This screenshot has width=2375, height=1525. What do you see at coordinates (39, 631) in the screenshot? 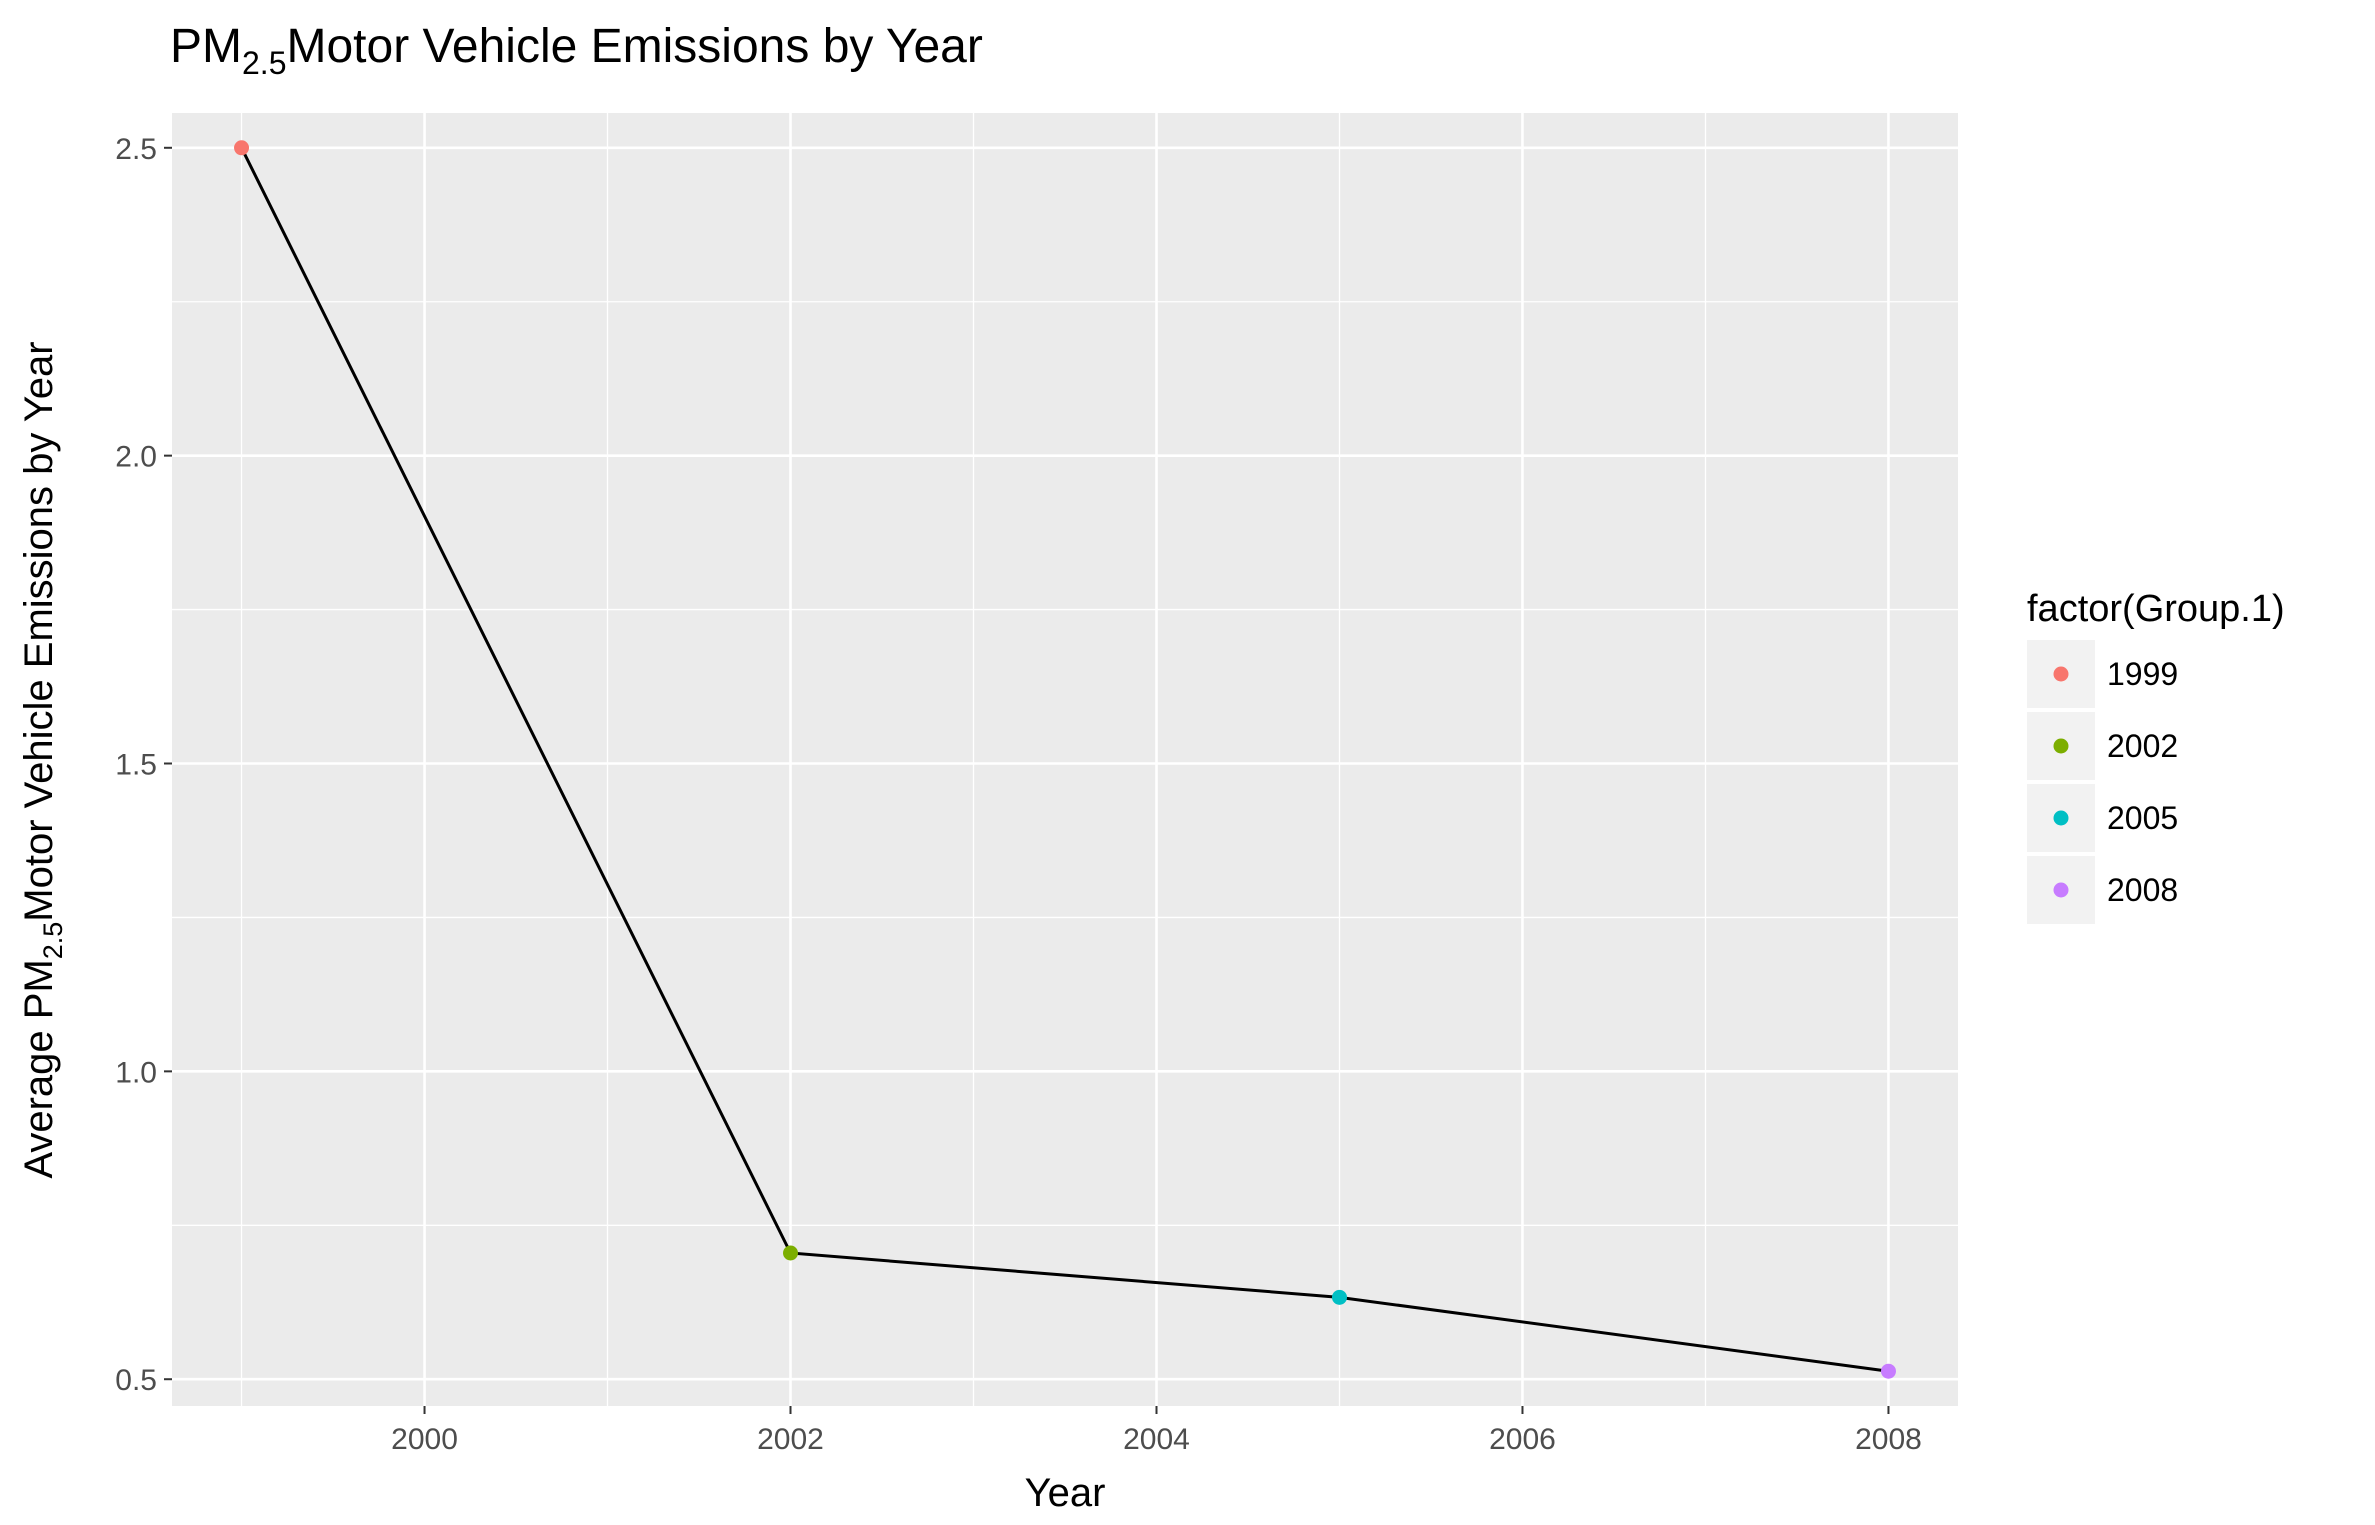
I see `y-axis-title-rest: Motor Vehicle Emissions by Year` at bounding box center [39, 631].